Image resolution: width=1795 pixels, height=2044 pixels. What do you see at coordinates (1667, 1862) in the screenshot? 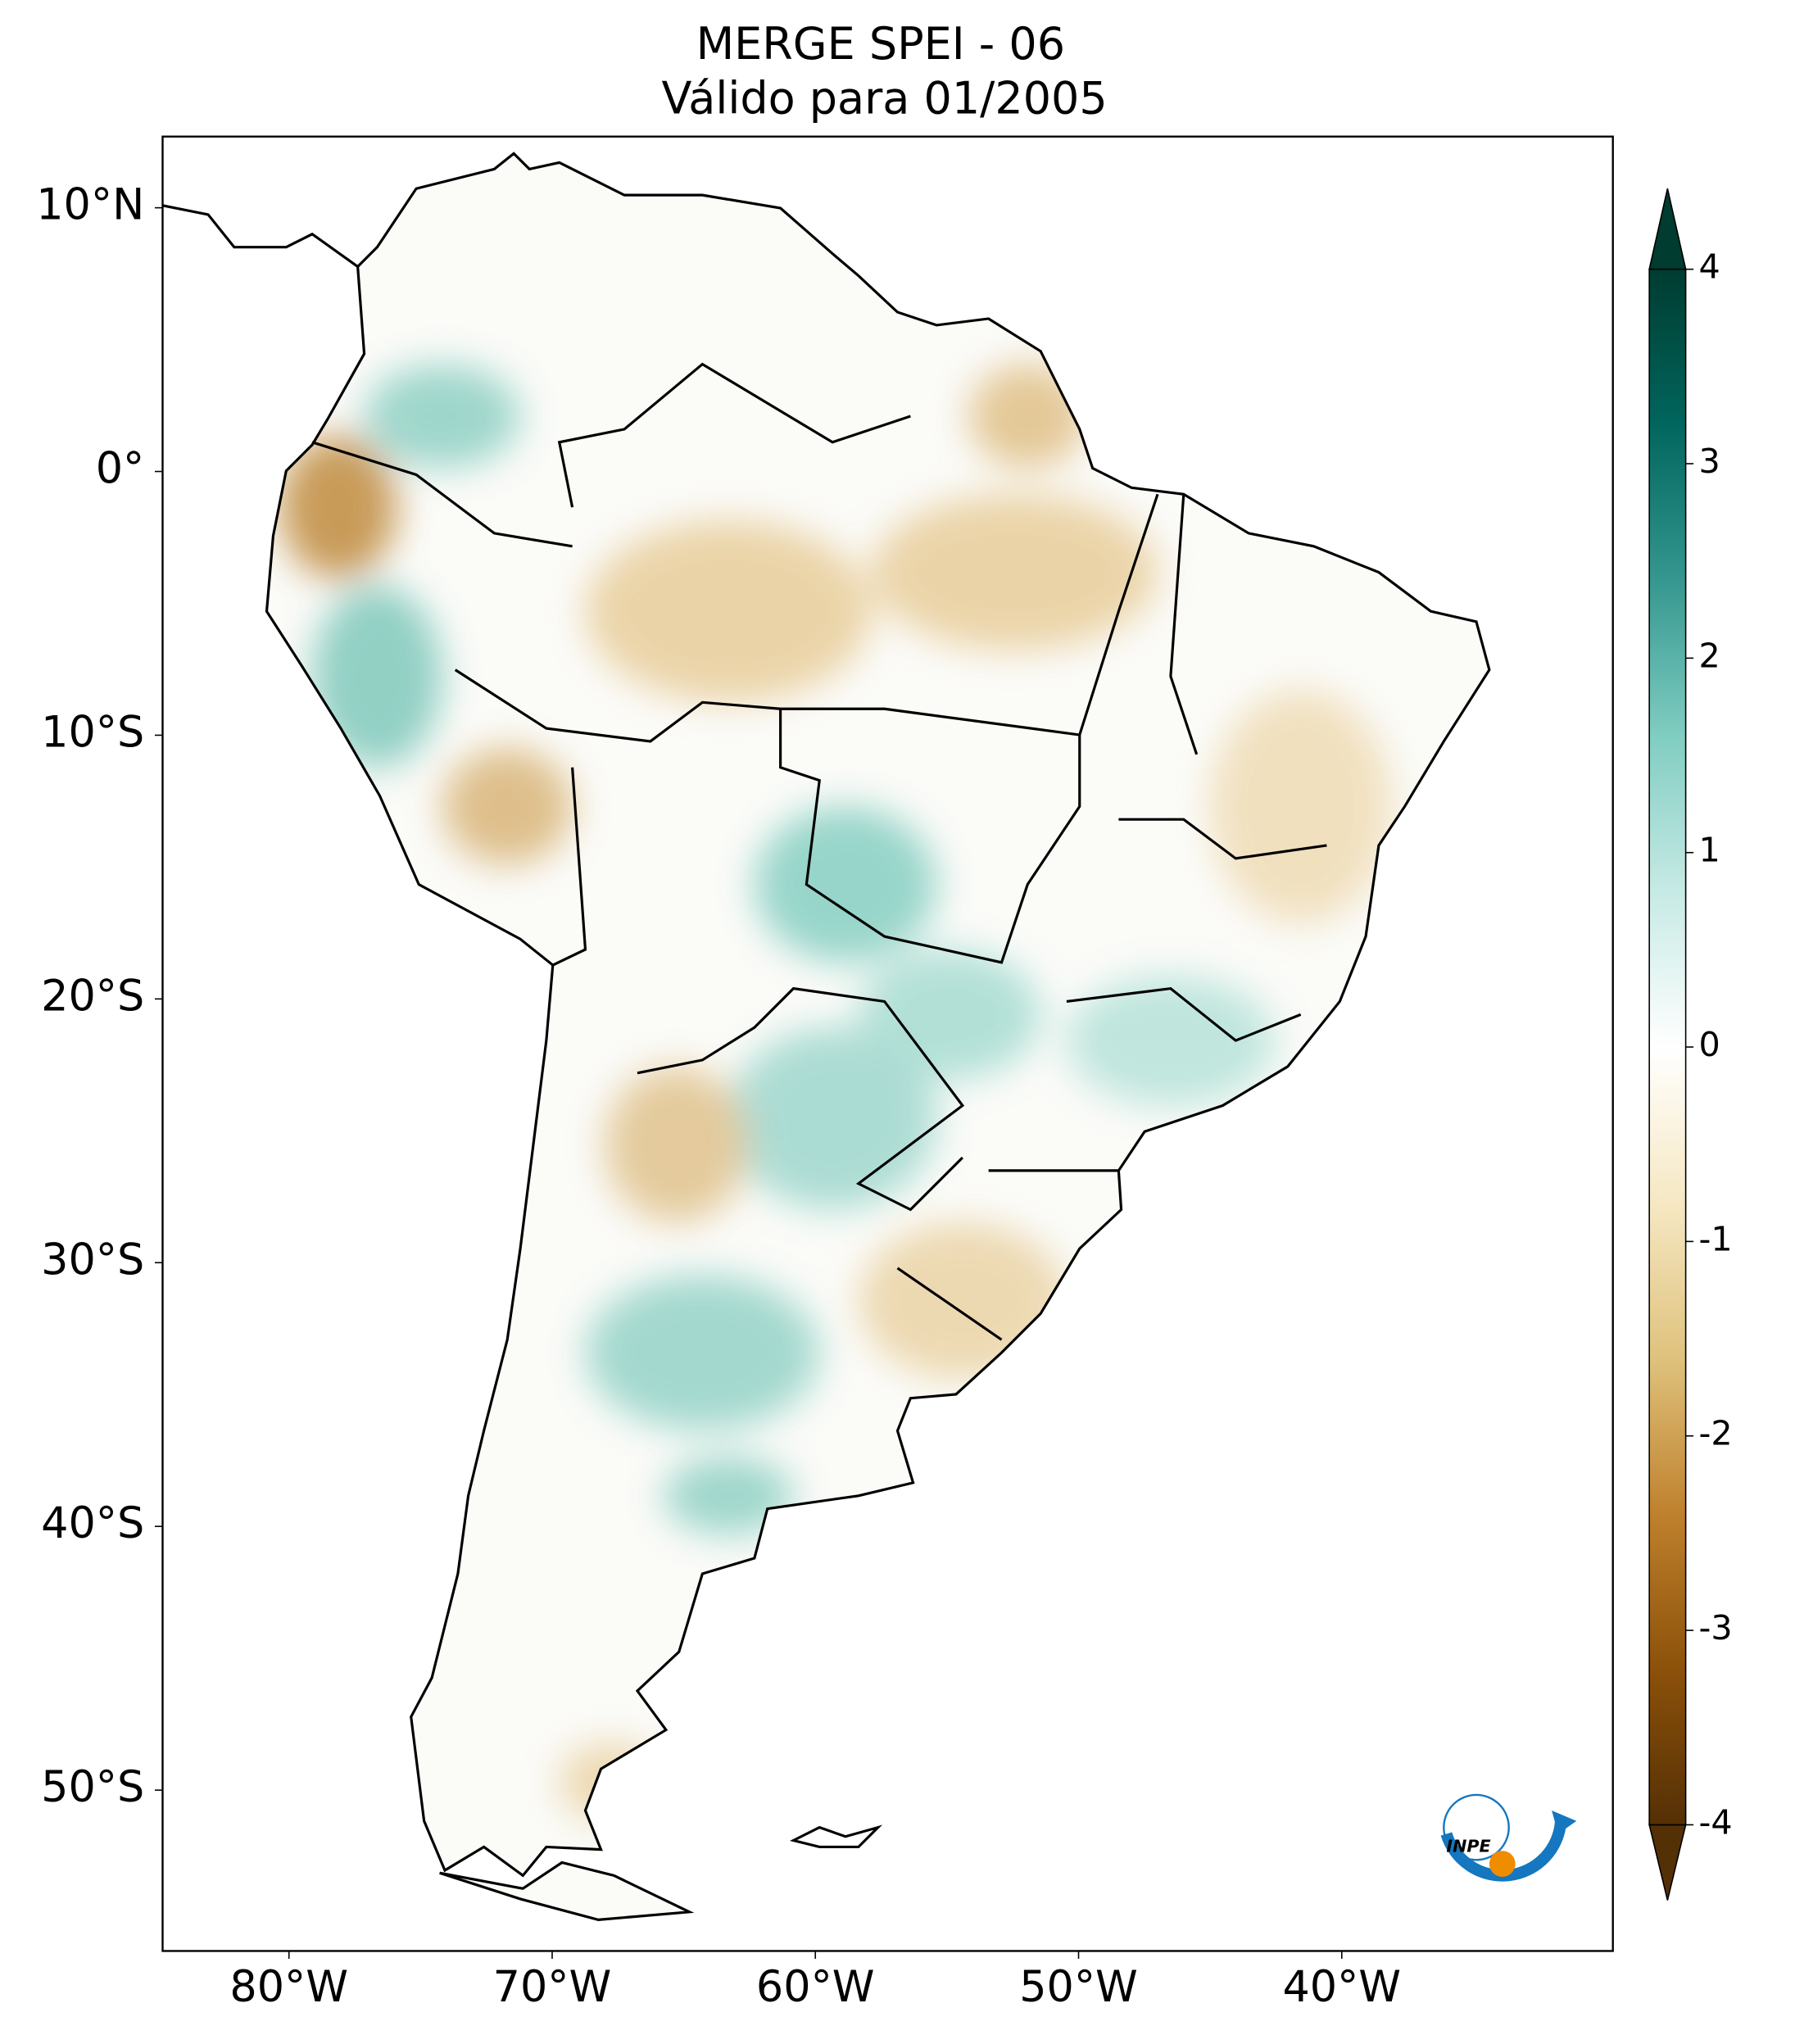
I see `colorbar-lower-extension` at bounding box center [1667, 1862].